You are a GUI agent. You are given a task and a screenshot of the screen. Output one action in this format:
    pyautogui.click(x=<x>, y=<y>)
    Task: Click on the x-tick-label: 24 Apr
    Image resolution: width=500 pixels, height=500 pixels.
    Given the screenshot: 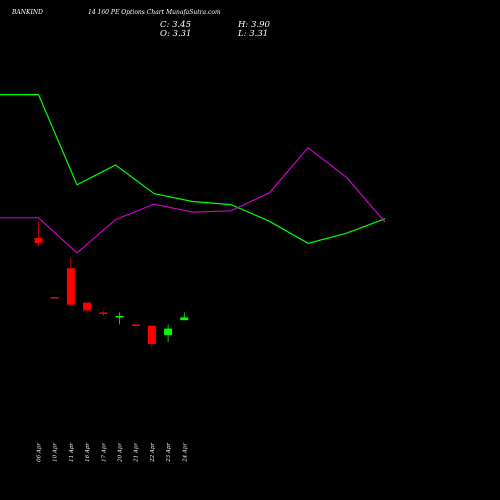 What is the action you would take?
    pyautogui.click(x=185, y=453)
    